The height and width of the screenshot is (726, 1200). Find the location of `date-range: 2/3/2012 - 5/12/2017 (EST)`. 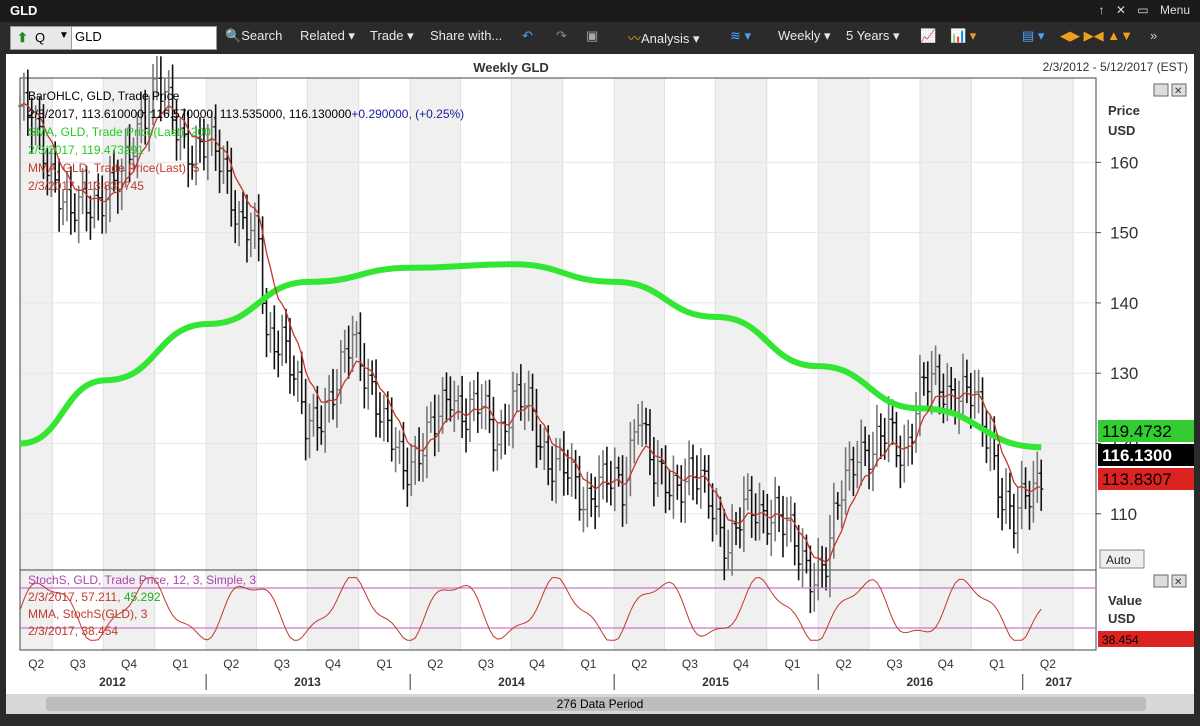

date-range: 2/3/2012 - 5/12/2017 (EST) is located at coordinates (1115, 67).